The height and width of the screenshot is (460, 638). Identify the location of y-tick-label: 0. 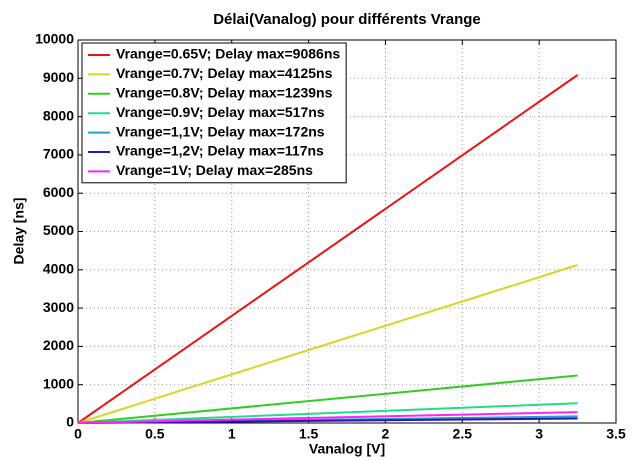
(70, 422).